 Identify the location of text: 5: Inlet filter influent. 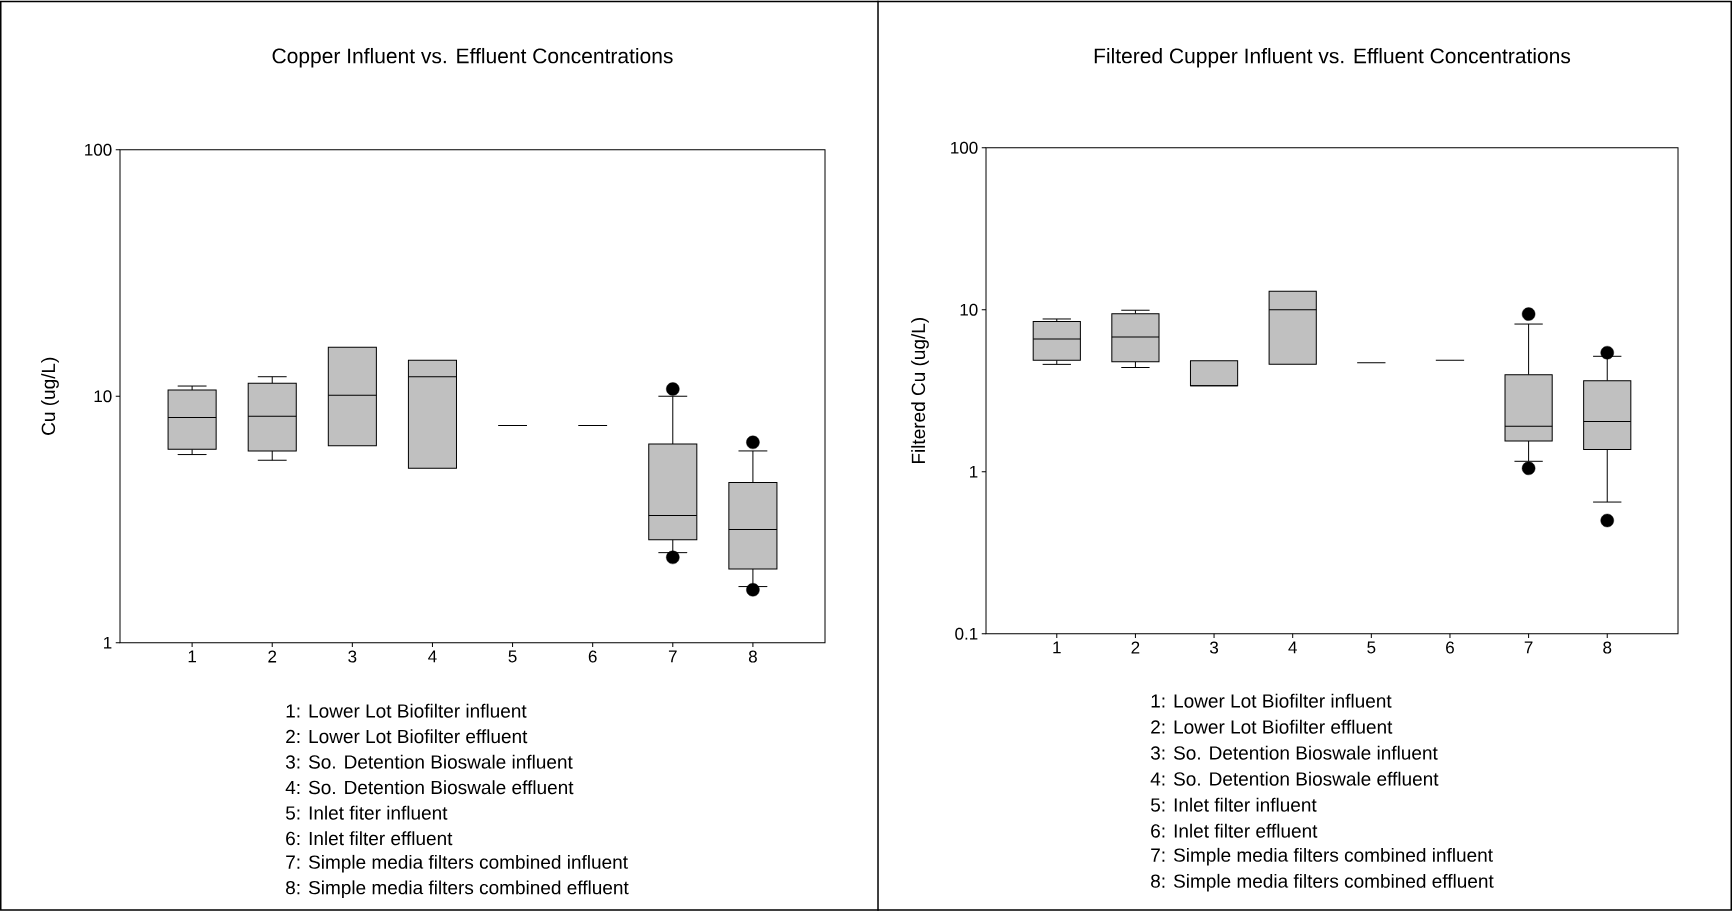
(1233, 804).